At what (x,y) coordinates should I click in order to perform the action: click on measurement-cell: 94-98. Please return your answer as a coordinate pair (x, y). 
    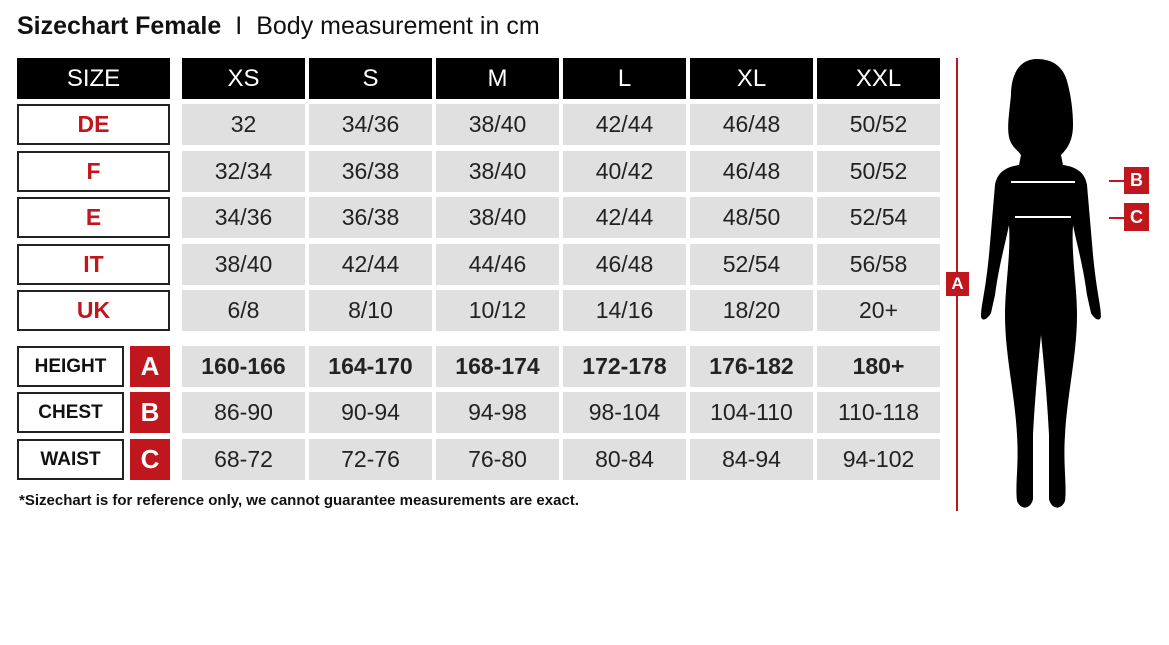
    Looking at the image, I should click on (497, 412).